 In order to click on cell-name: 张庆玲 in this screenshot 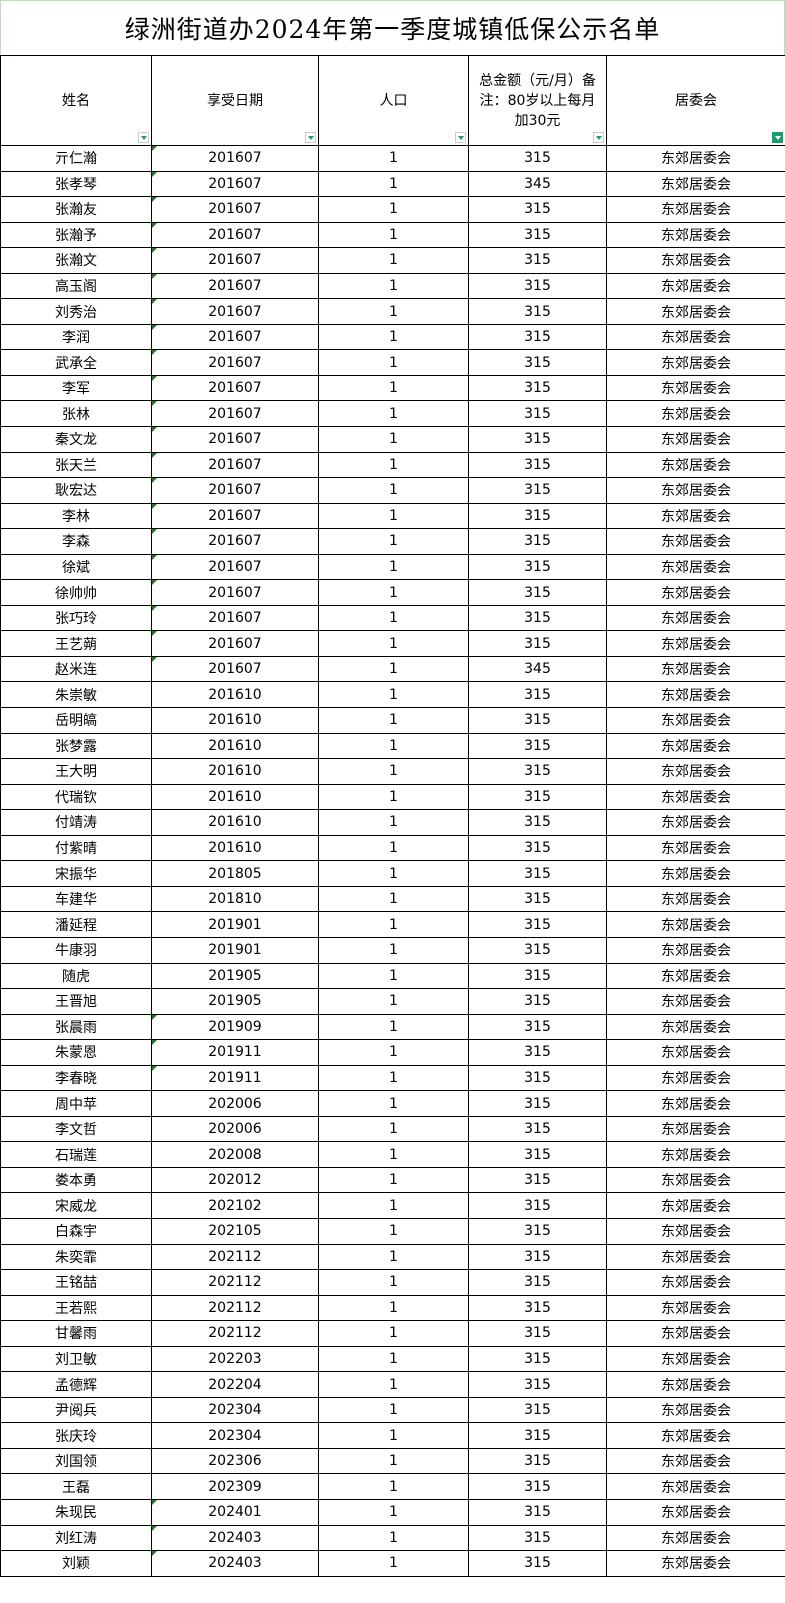, I will do `click(76, 1435)`.